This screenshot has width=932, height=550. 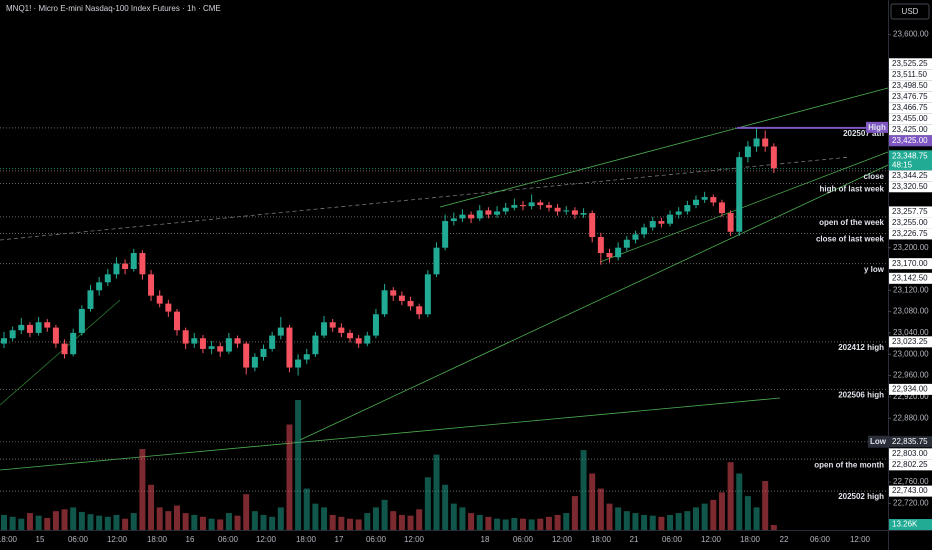 I want to click on level-price-label: 22,803.00, so click(x=910, y=453).